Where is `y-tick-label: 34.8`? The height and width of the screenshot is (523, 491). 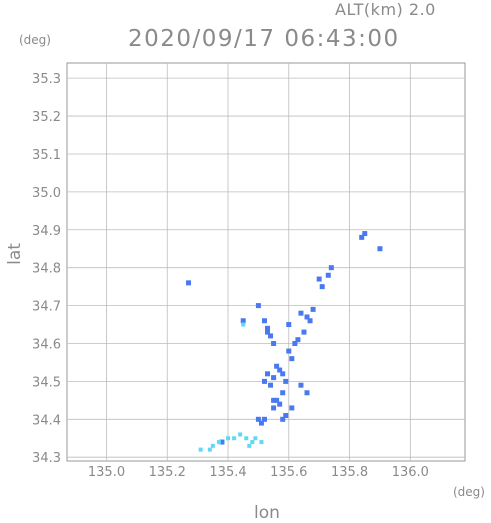
y-tick-label: 34.8 is located at coordinates (46, 269).